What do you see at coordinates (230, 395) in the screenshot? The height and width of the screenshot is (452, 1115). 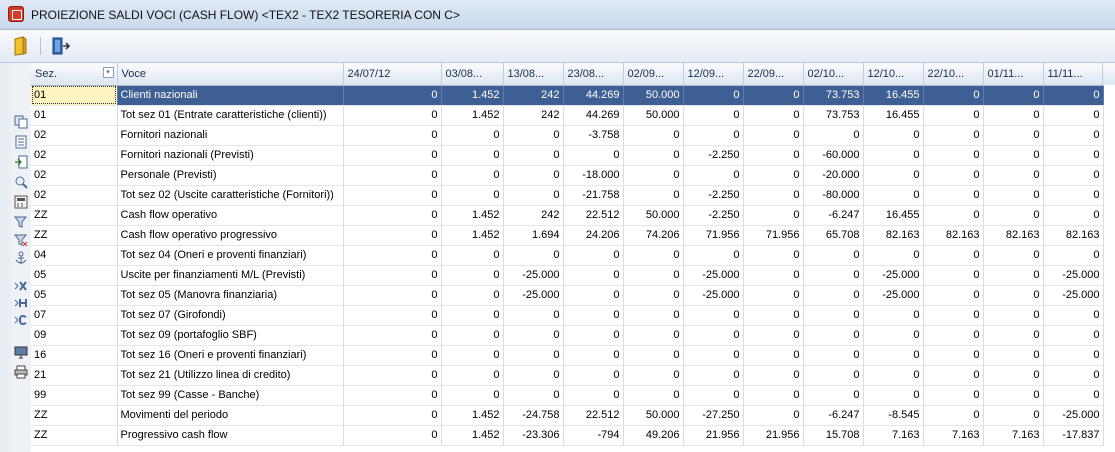 I see `cell-voce: Tot sez 99 (Casse - Banche)` at bounding box center [230, 395].